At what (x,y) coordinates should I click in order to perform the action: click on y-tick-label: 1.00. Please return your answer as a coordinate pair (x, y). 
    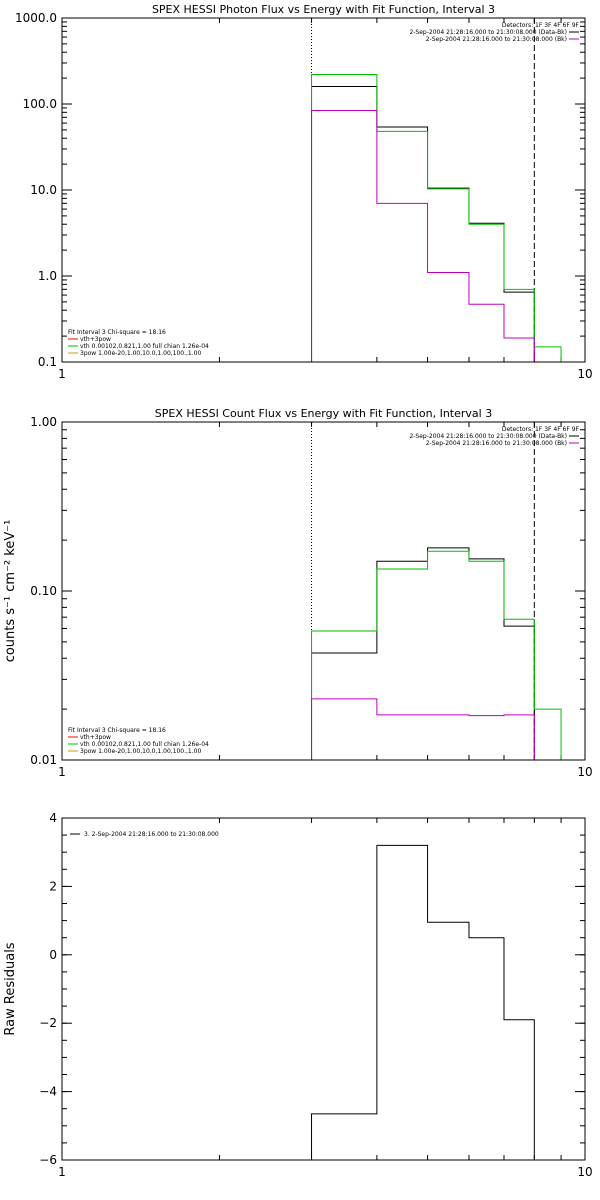
    Looking at the image, I should click on (43, 422).